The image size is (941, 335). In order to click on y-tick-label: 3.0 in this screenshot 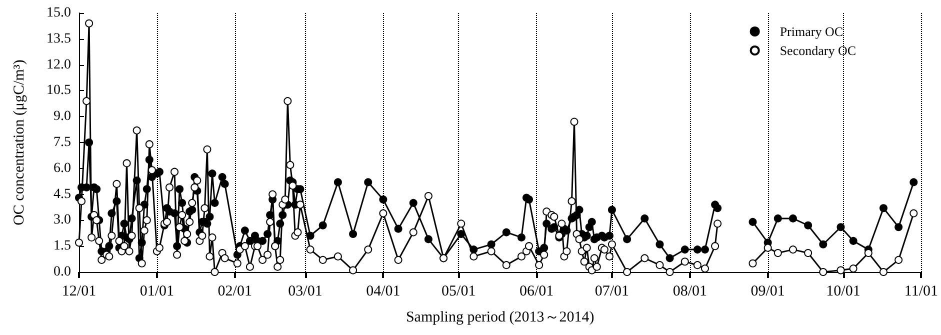, I will do `click(62, 220)`.